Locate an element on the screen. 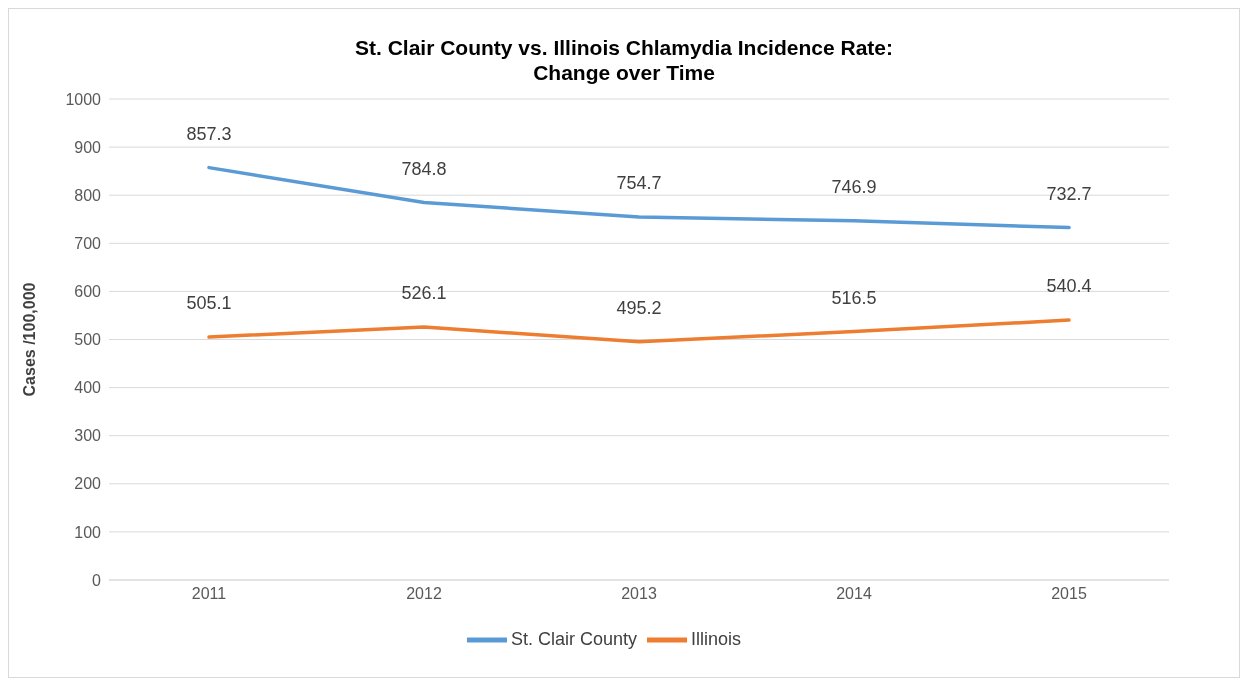 The width and height of the screenshot is (1248, 686). data-label: 540.4 is located at coordinates (1069, 286).